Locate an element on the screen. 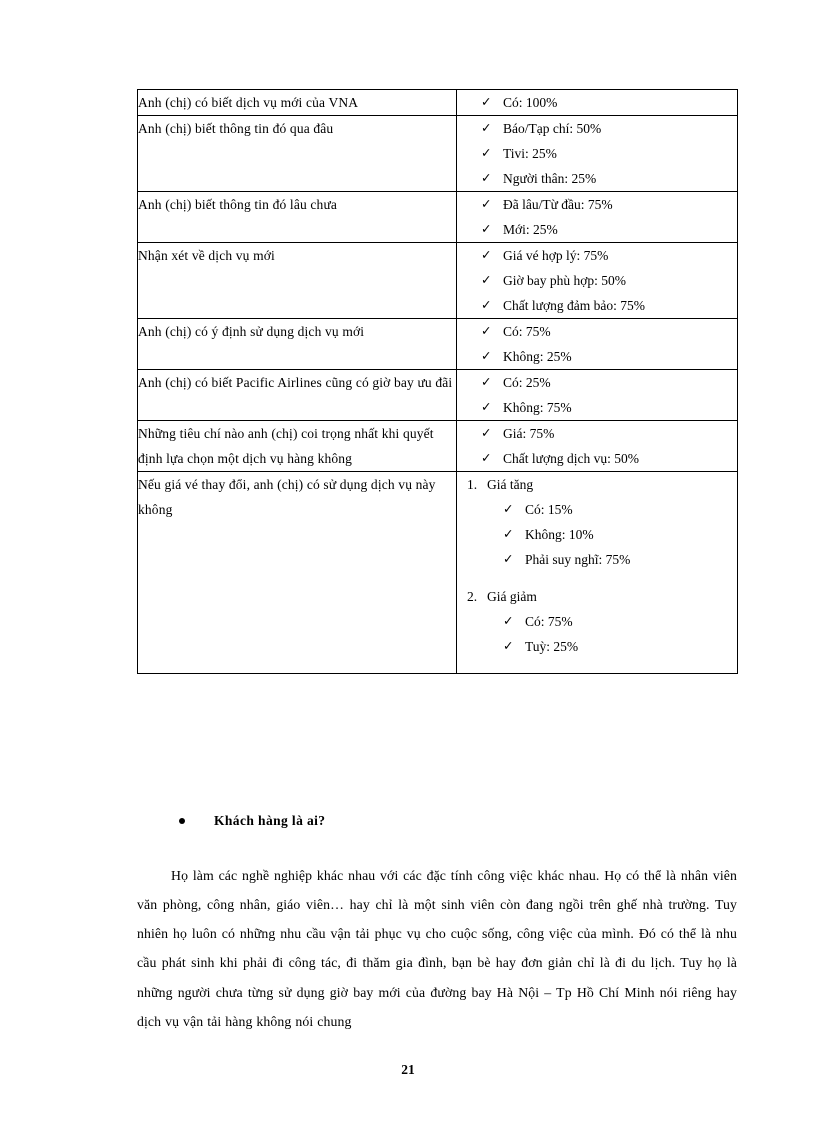 This screenshot has width=816, height=1123. answer-list: ✓ Có: 15% ✓ Không: 10% ✓ Phải suy nghĩ: 75% is located at coordinates (612, 534).